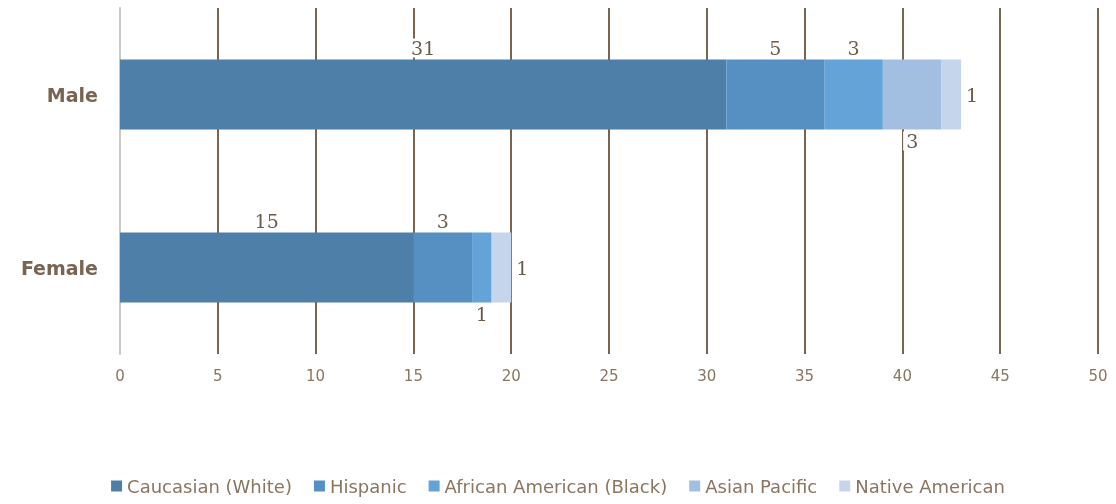 This screenshot has width=1116, height=504. What do you see at coordinates (120, 375) in the screenshot?
I see `x-tick-label: 0` at bounding box center [120, 375].